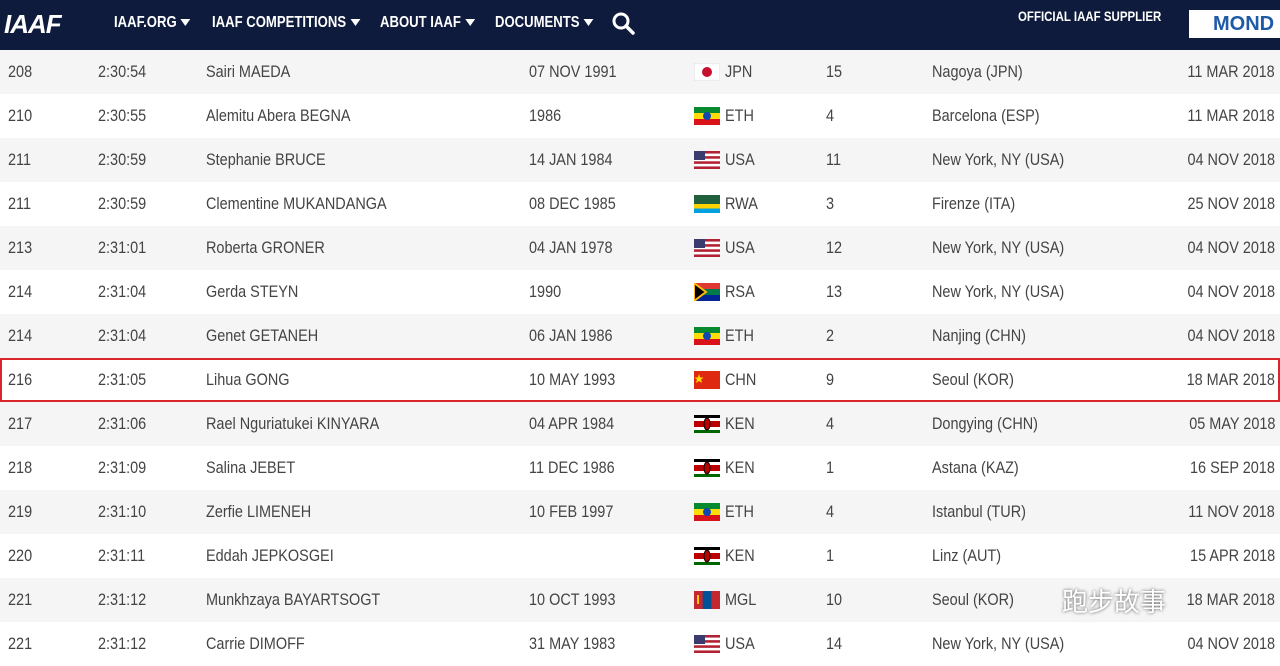  Describe the element at coordinates (572, 467) in the screenshot. I see `date-of-birth: 11 DEC 1986` at that location.